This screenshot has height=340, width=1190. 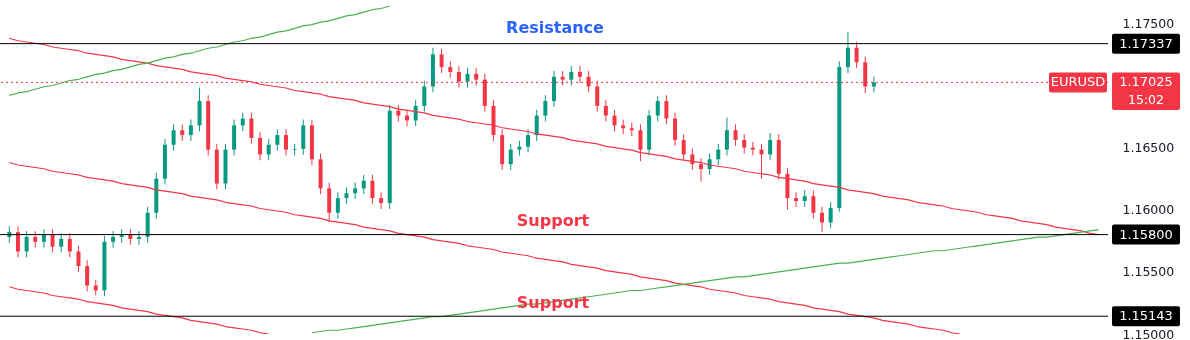 I want to click on annotation: Support, so click(x=553, y=220).